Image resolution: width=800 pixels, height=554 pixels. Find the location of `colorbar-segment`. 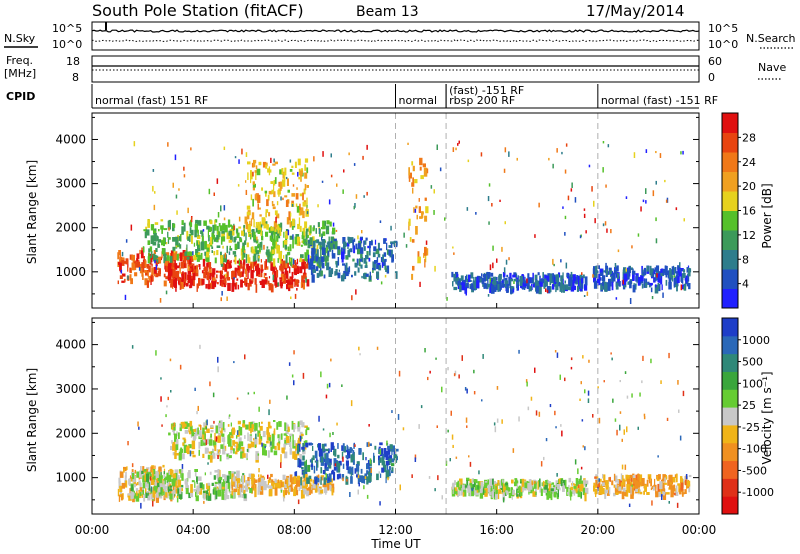

colorbar-segment is located at coordinates (730, 505).